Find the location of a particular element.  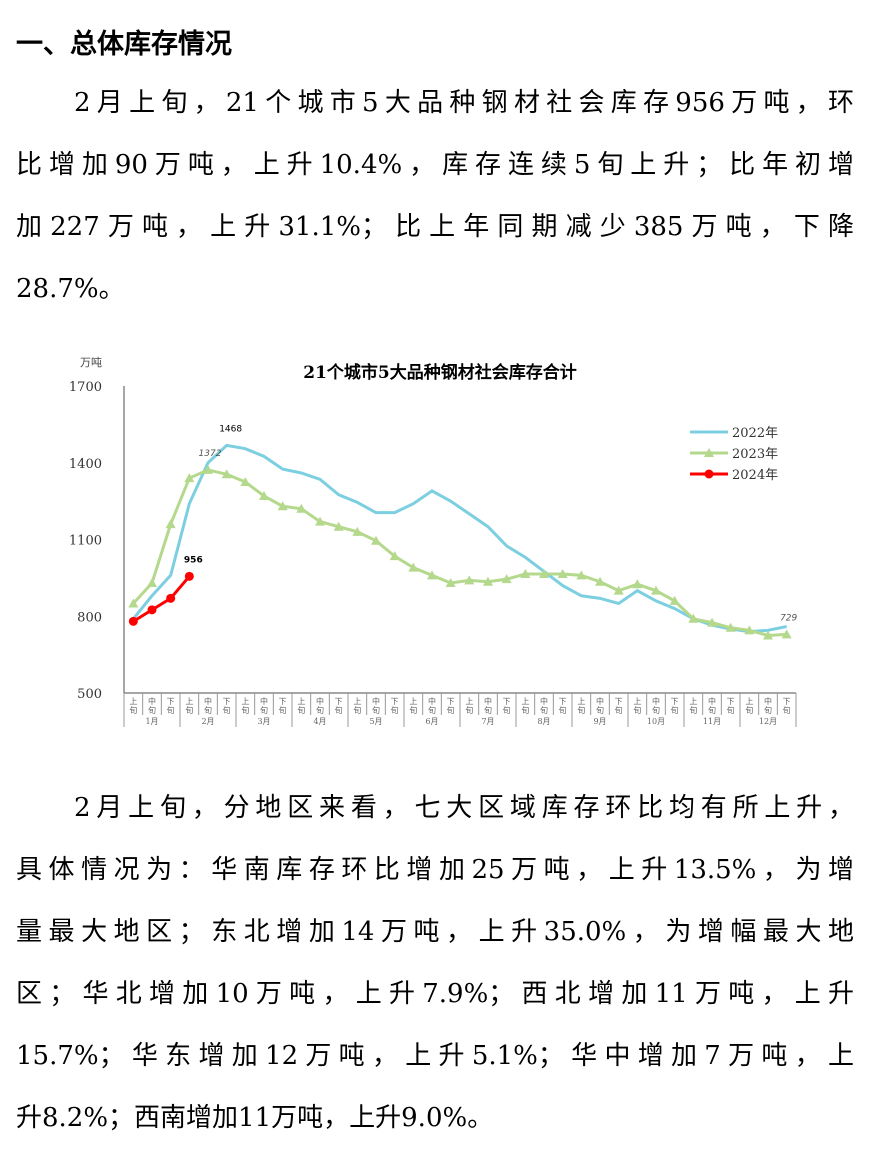

series-line-2024年 is located at coordinates (161, 599).